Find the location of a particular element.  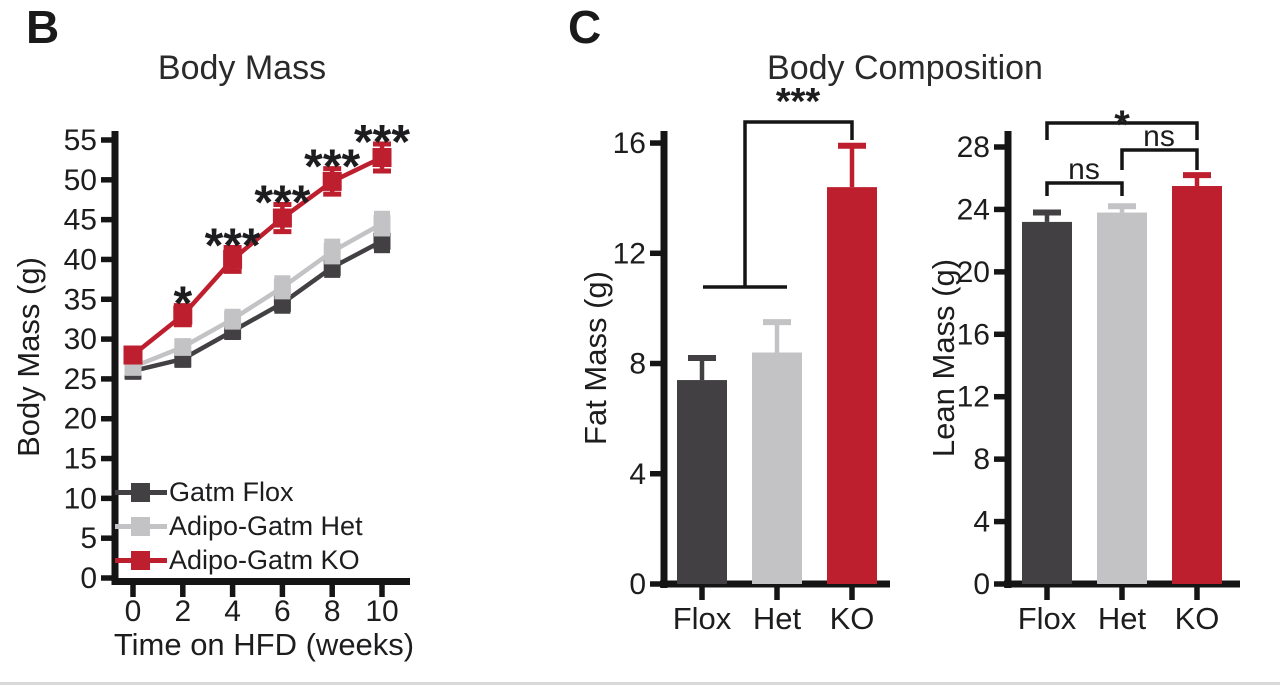

legend-item: Gatm Flox is located at coordinates (239, 492).